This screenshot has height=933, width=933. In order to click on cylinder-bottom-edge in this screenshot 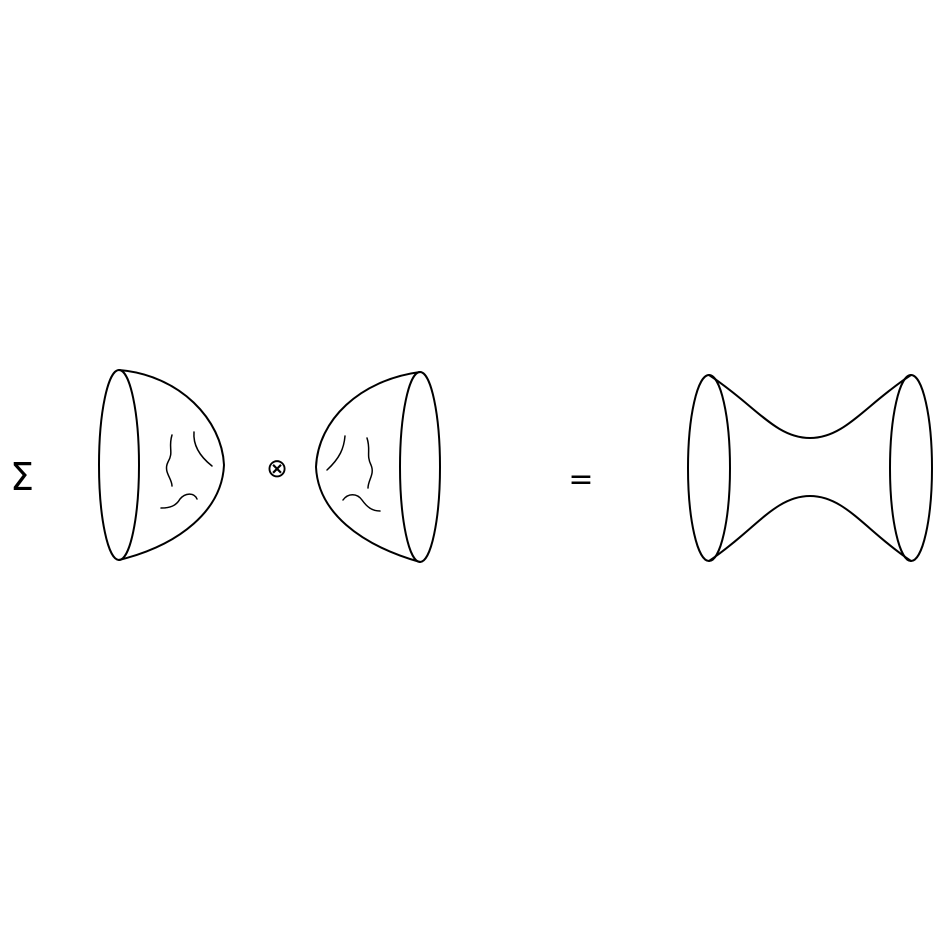, I will do `click(810, 528)`.